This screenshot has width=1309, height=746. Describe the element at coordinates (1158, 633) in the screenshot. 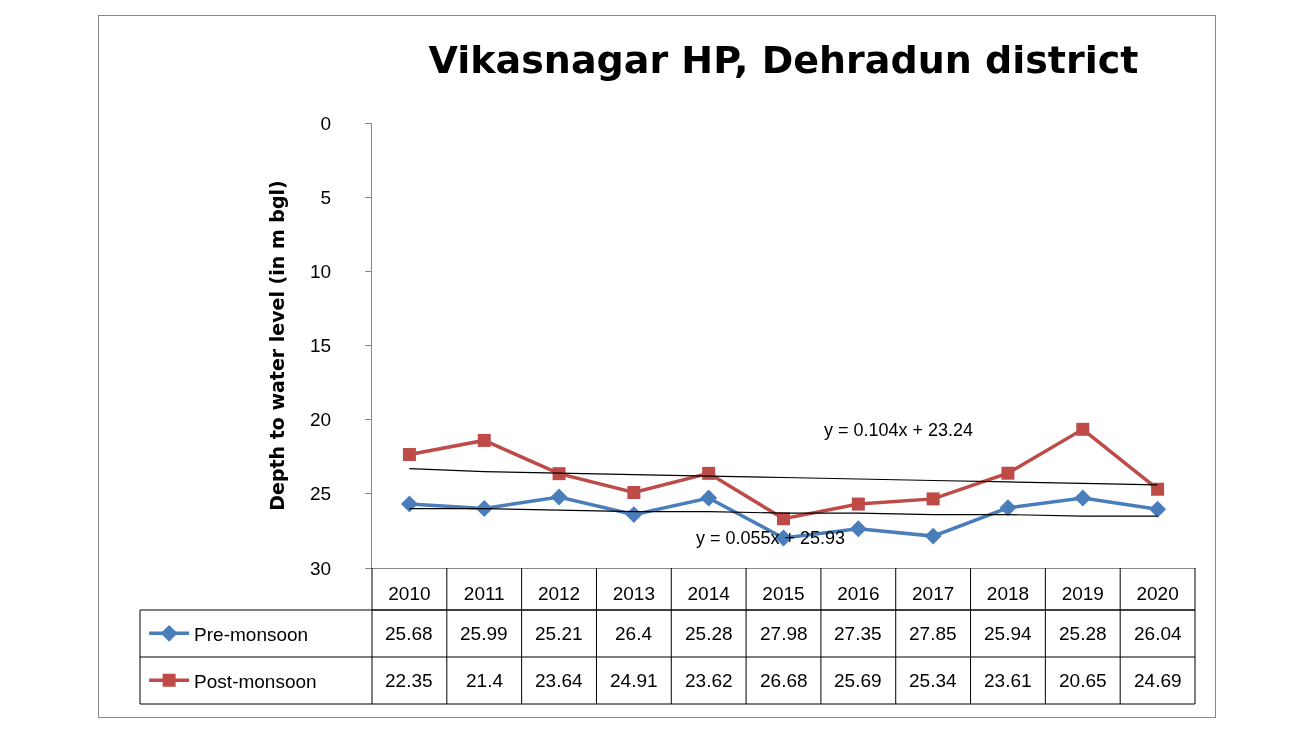

I see `data-label: 26.04` at that location.